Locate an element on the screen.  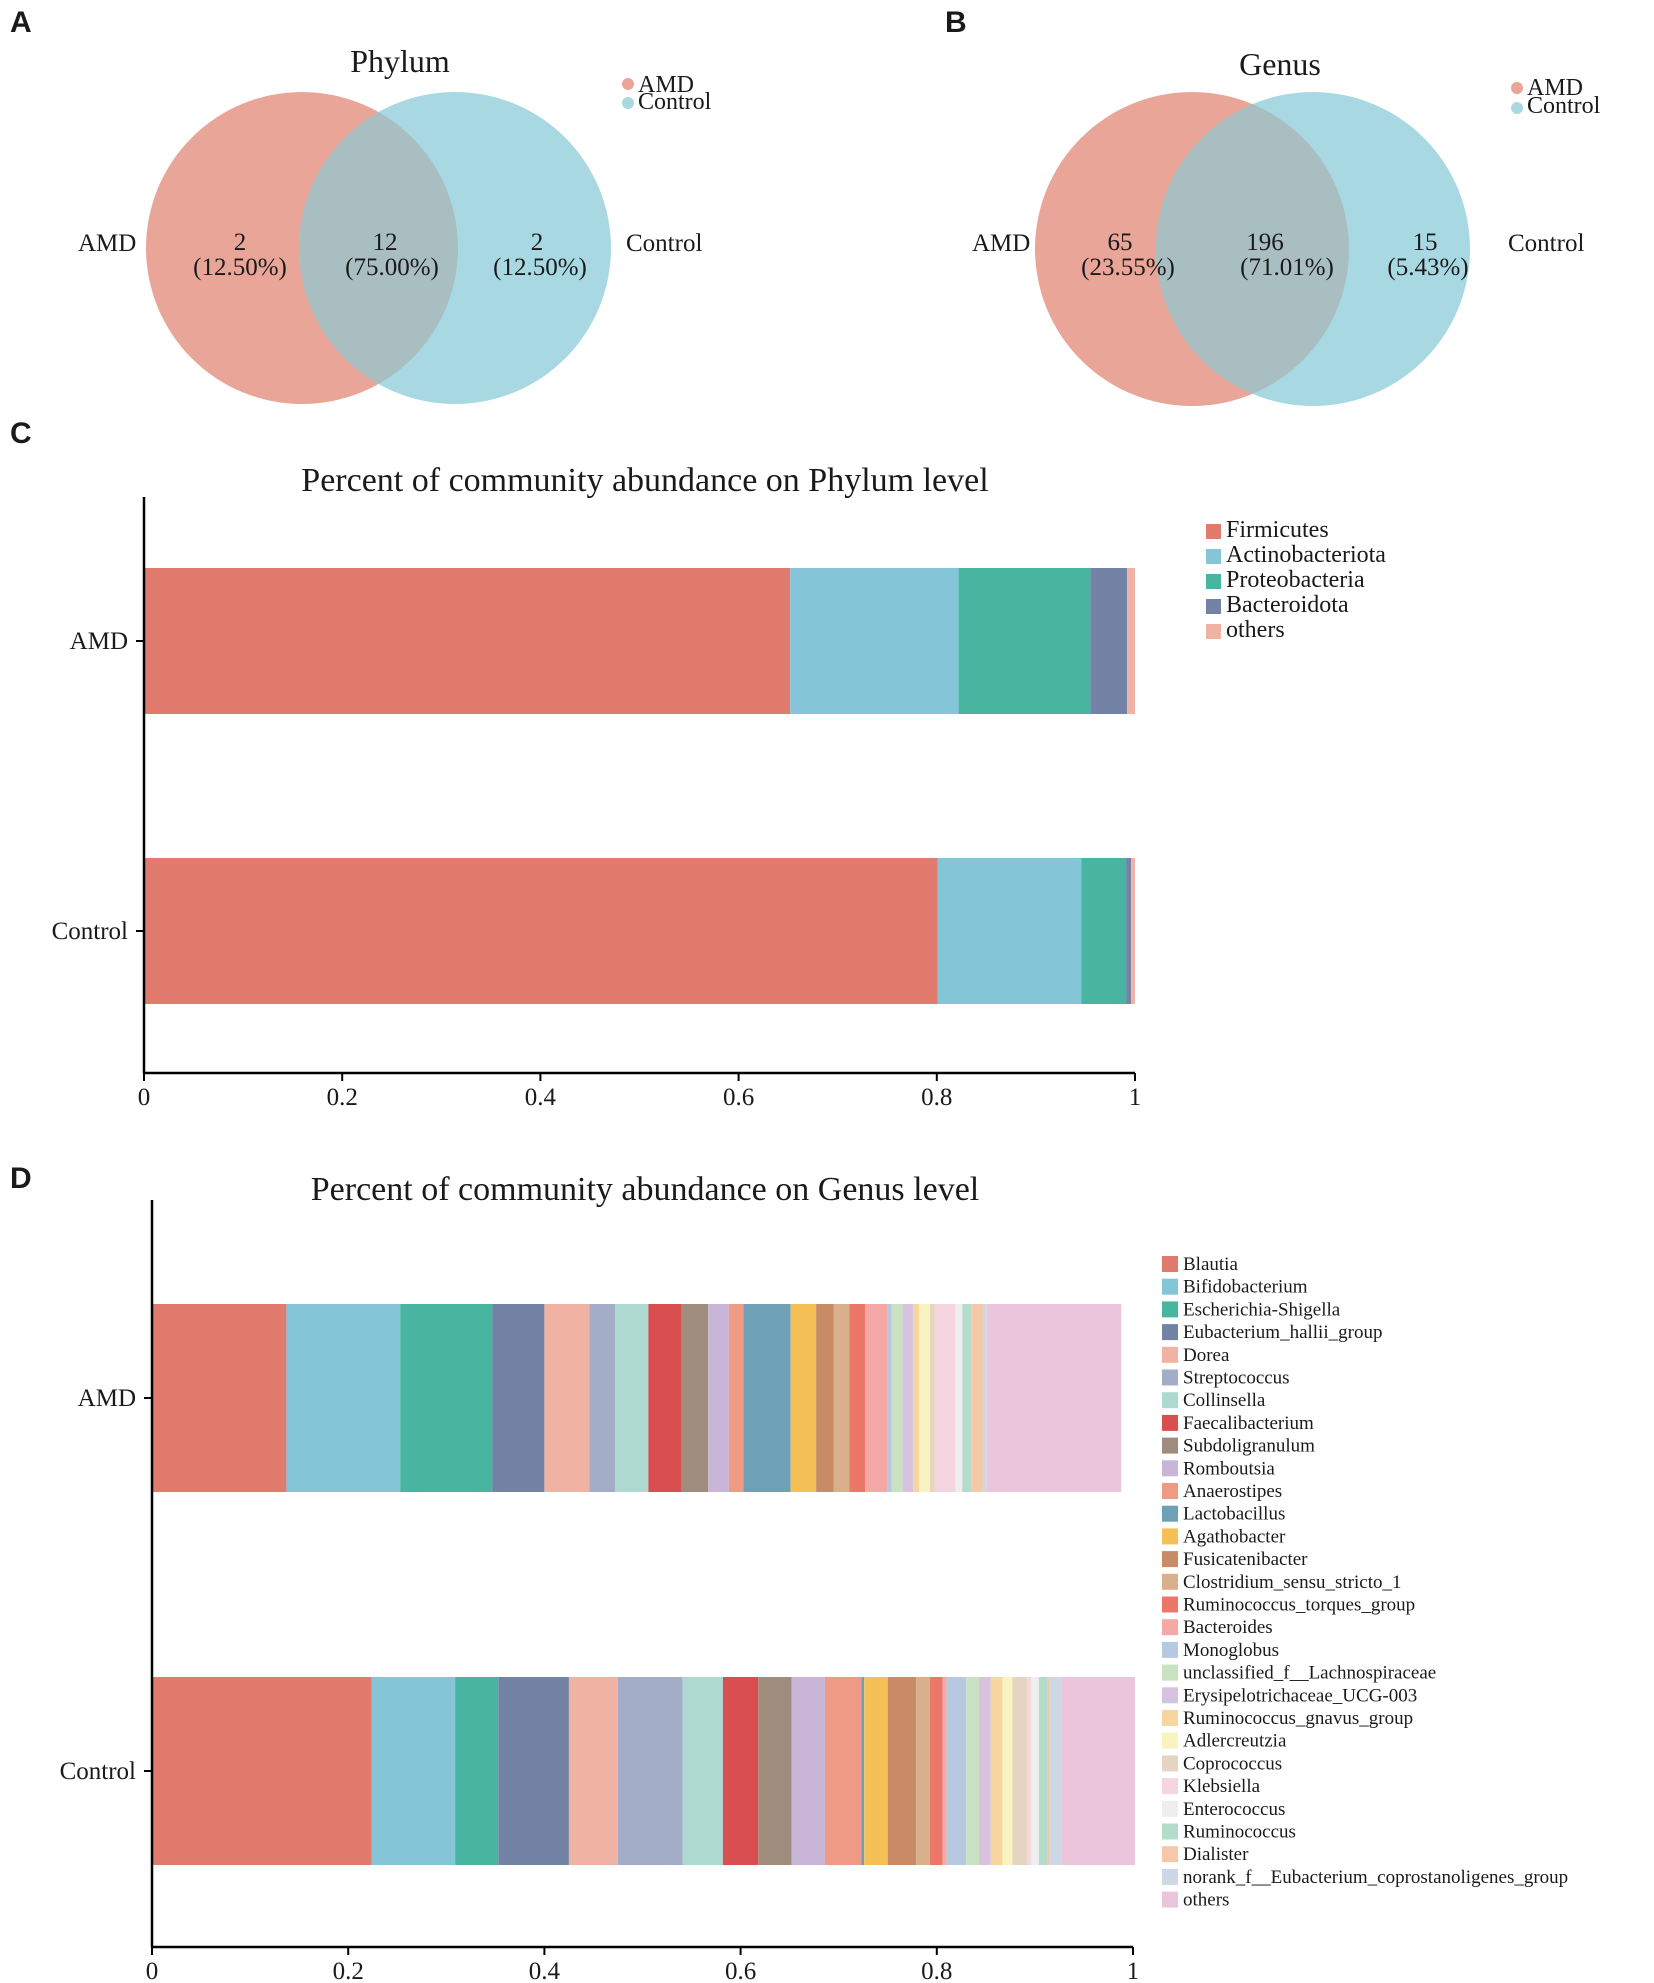
genus-bar-control-monoglobus is located at coordinates (956, 1771).